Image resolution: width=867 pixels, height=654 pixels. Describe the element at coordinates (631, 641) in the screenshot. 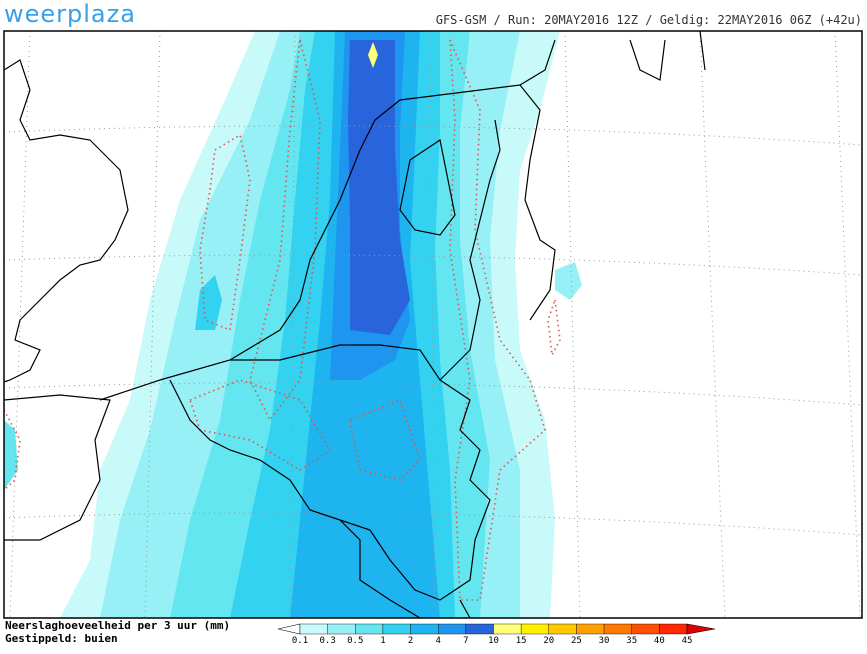

I see `colorbar-label: 35` at that location.